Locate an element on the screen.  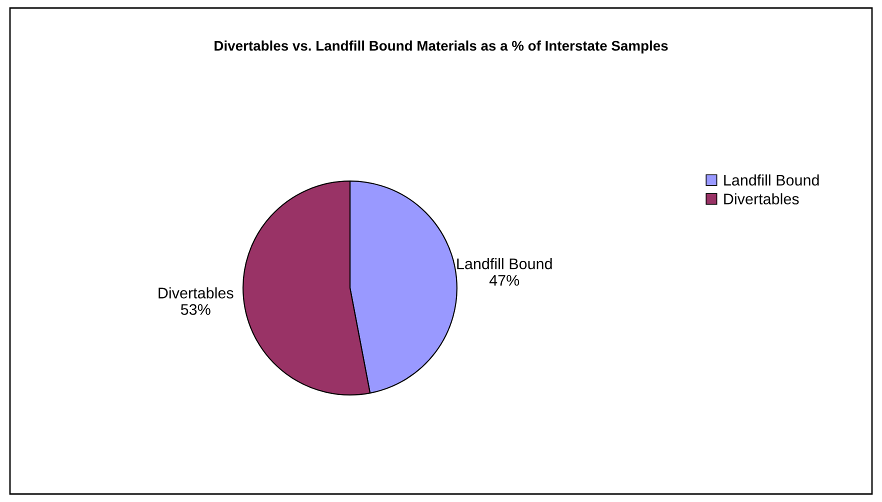
data-label: 47% is located at coordinates (504, 280).